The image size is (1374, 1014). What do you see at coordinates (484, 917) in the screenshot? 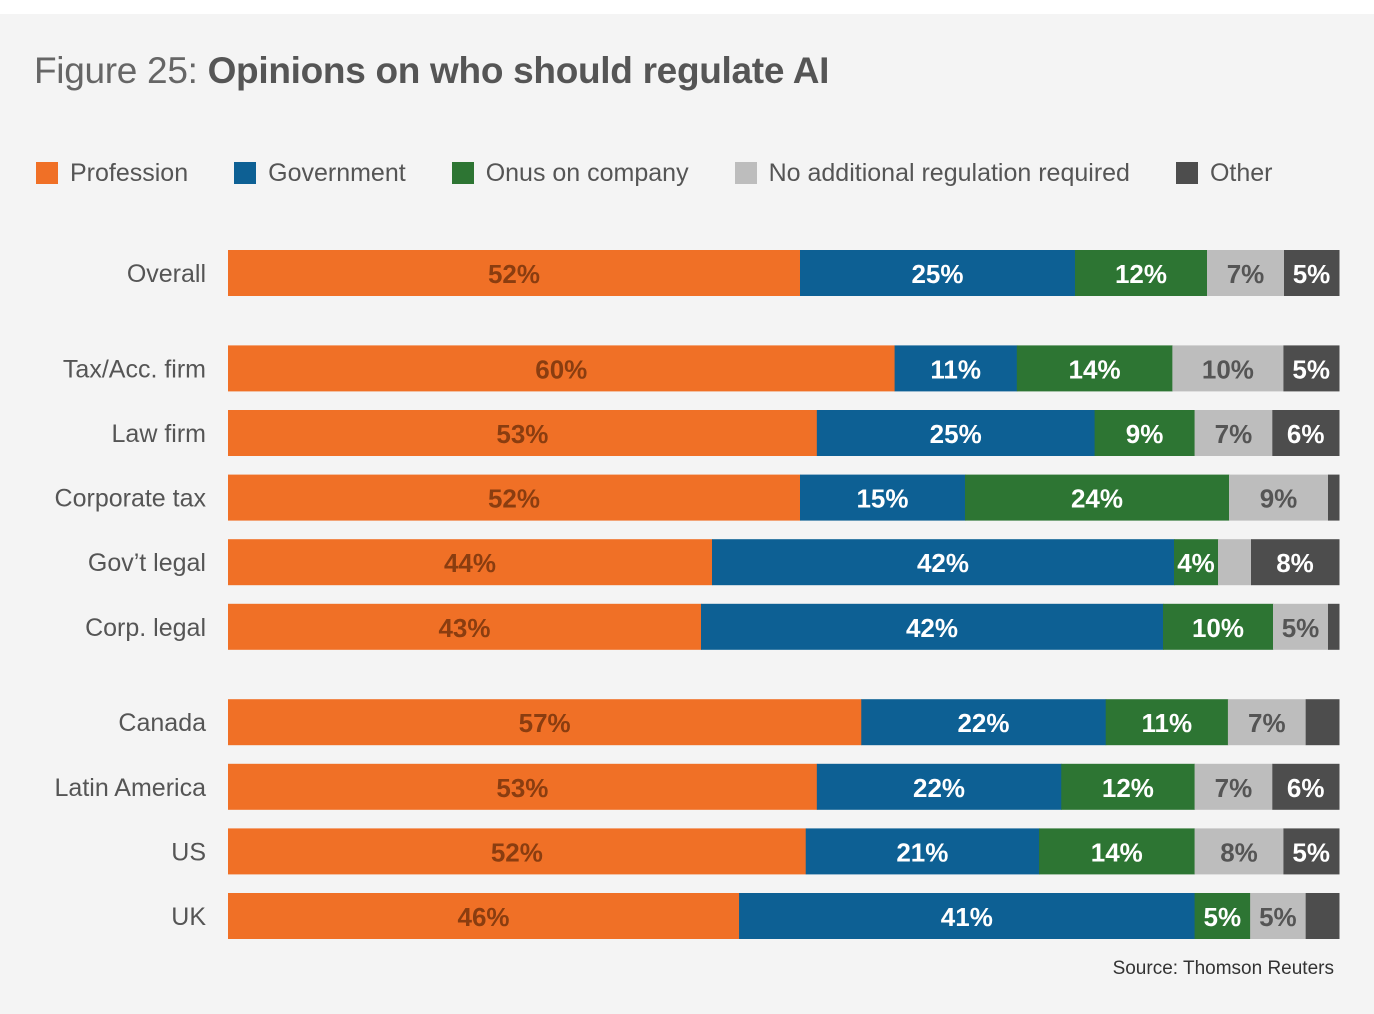
I see `data-label: 46%` at bounding box center [484, 917].